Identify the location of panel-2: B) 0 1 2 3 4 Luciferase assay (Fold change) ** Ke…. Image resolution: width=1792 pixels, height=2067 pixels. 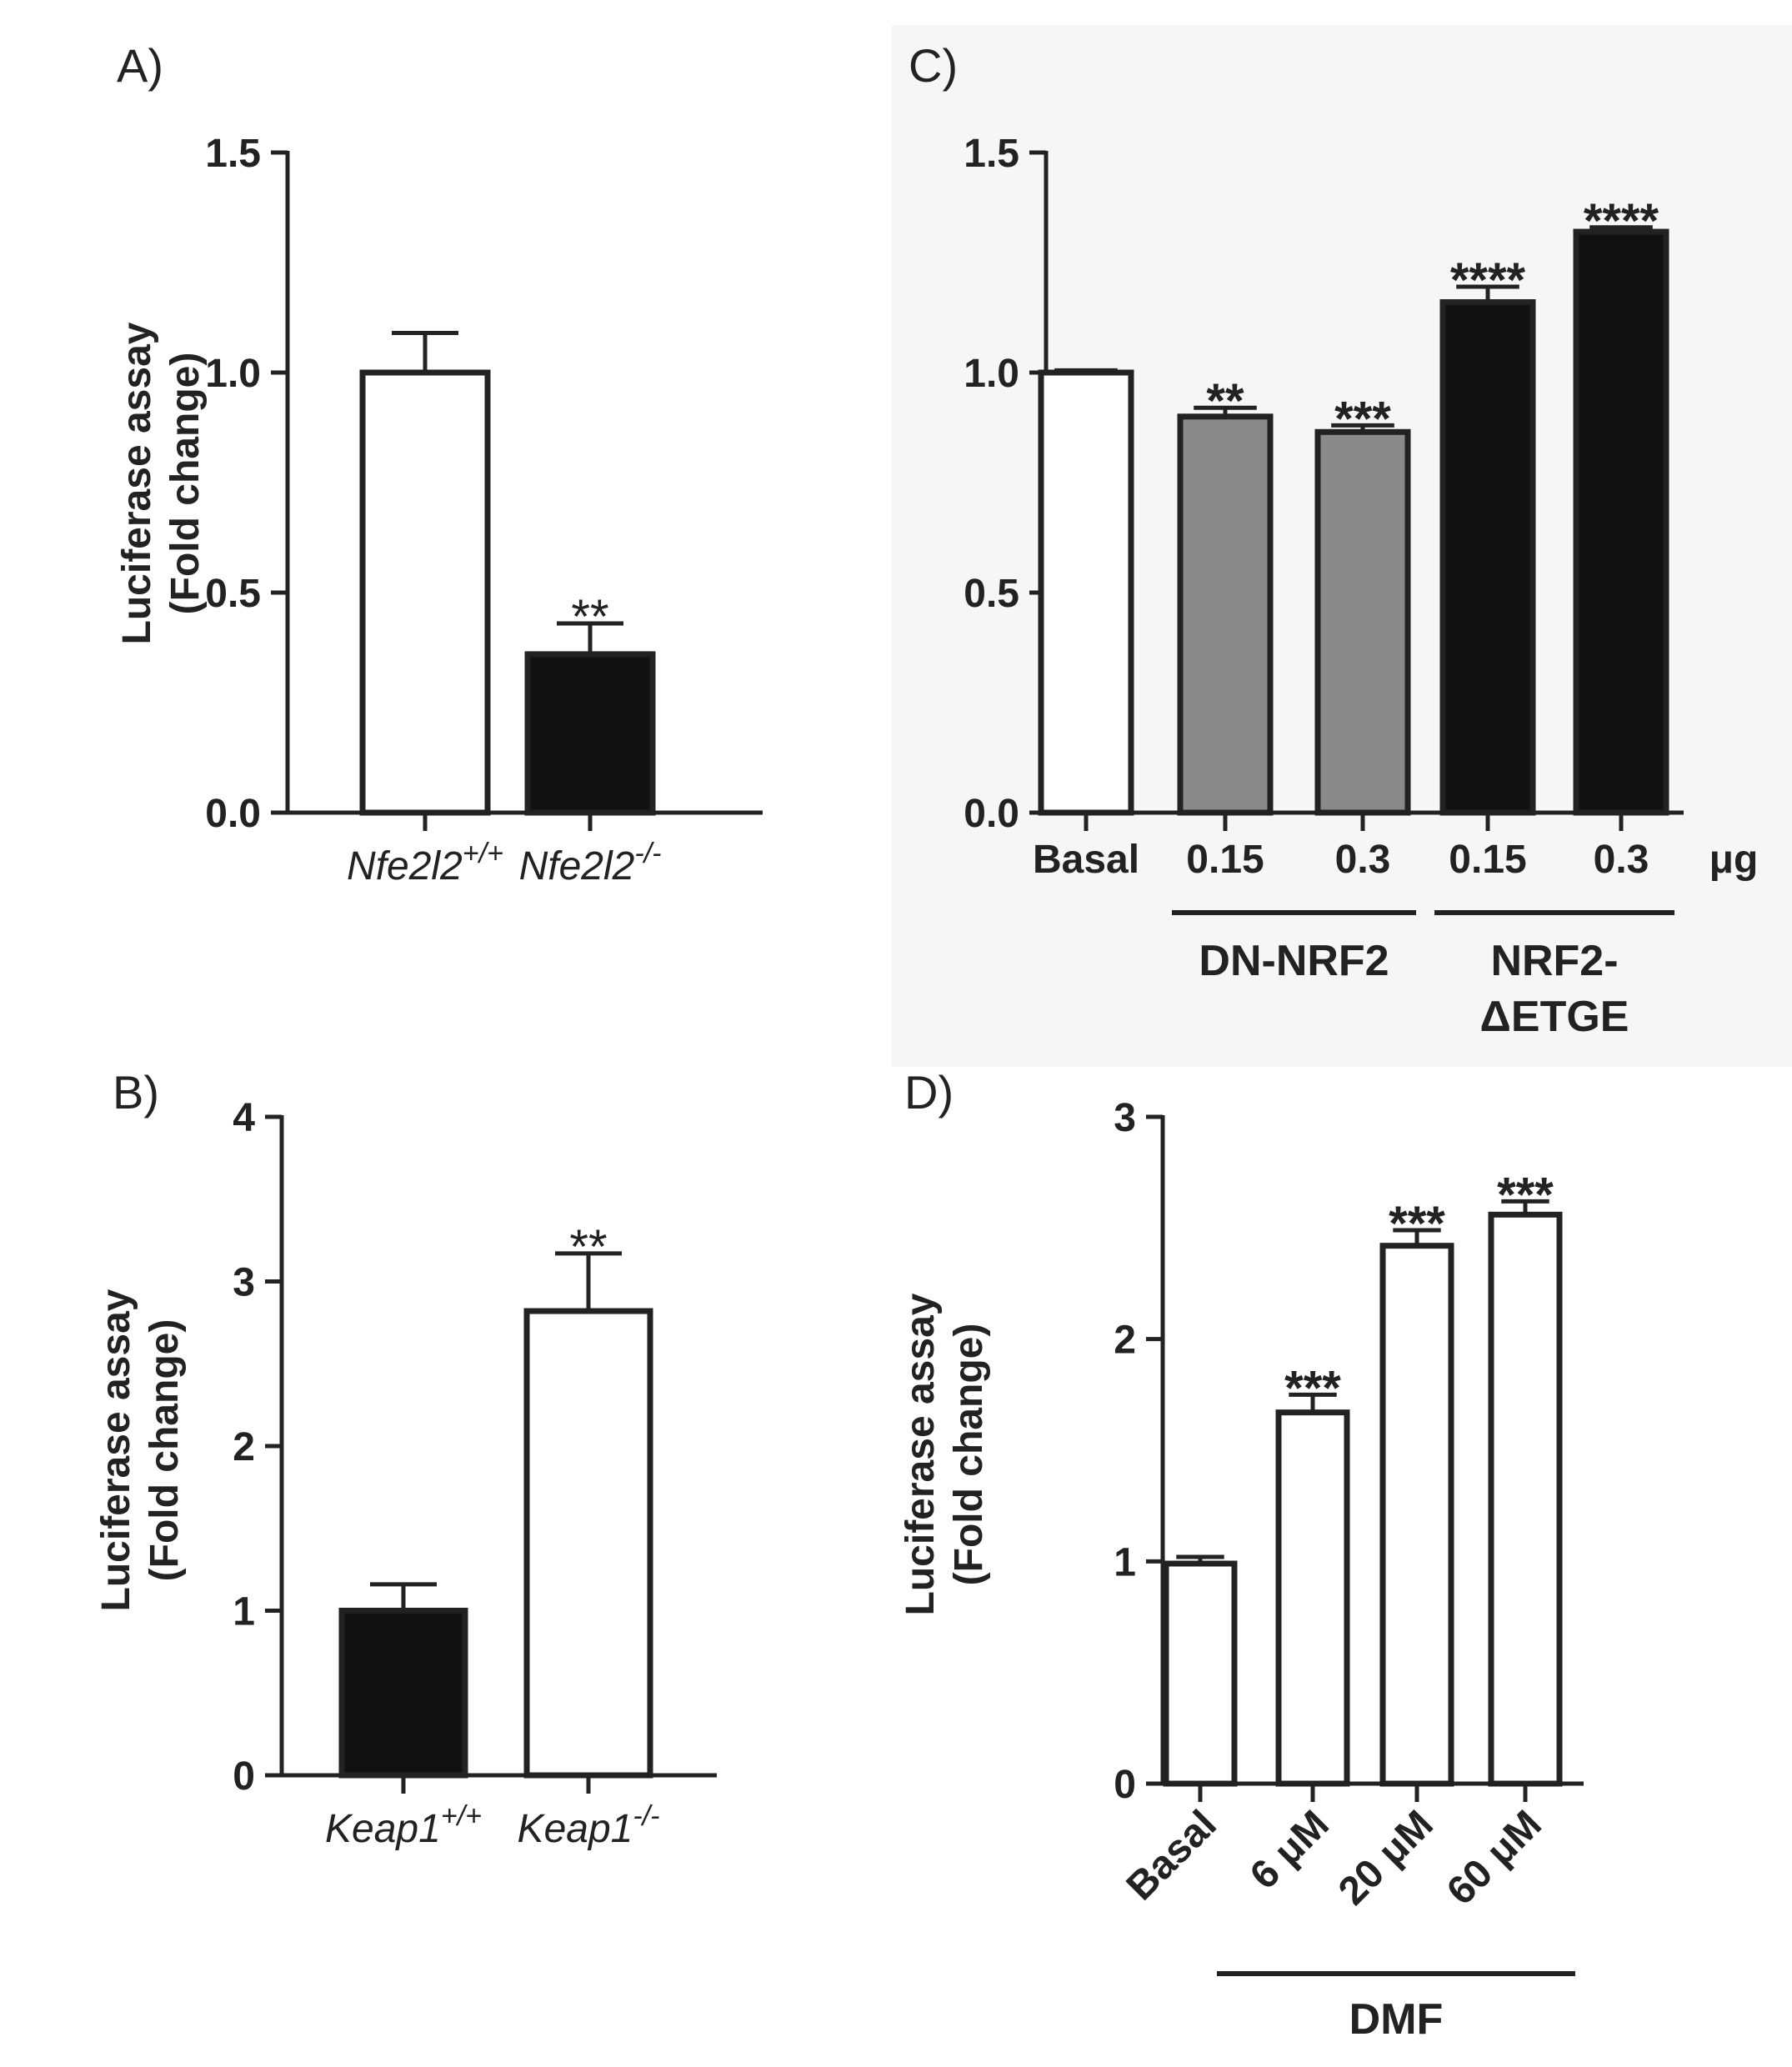
(406, 1458).